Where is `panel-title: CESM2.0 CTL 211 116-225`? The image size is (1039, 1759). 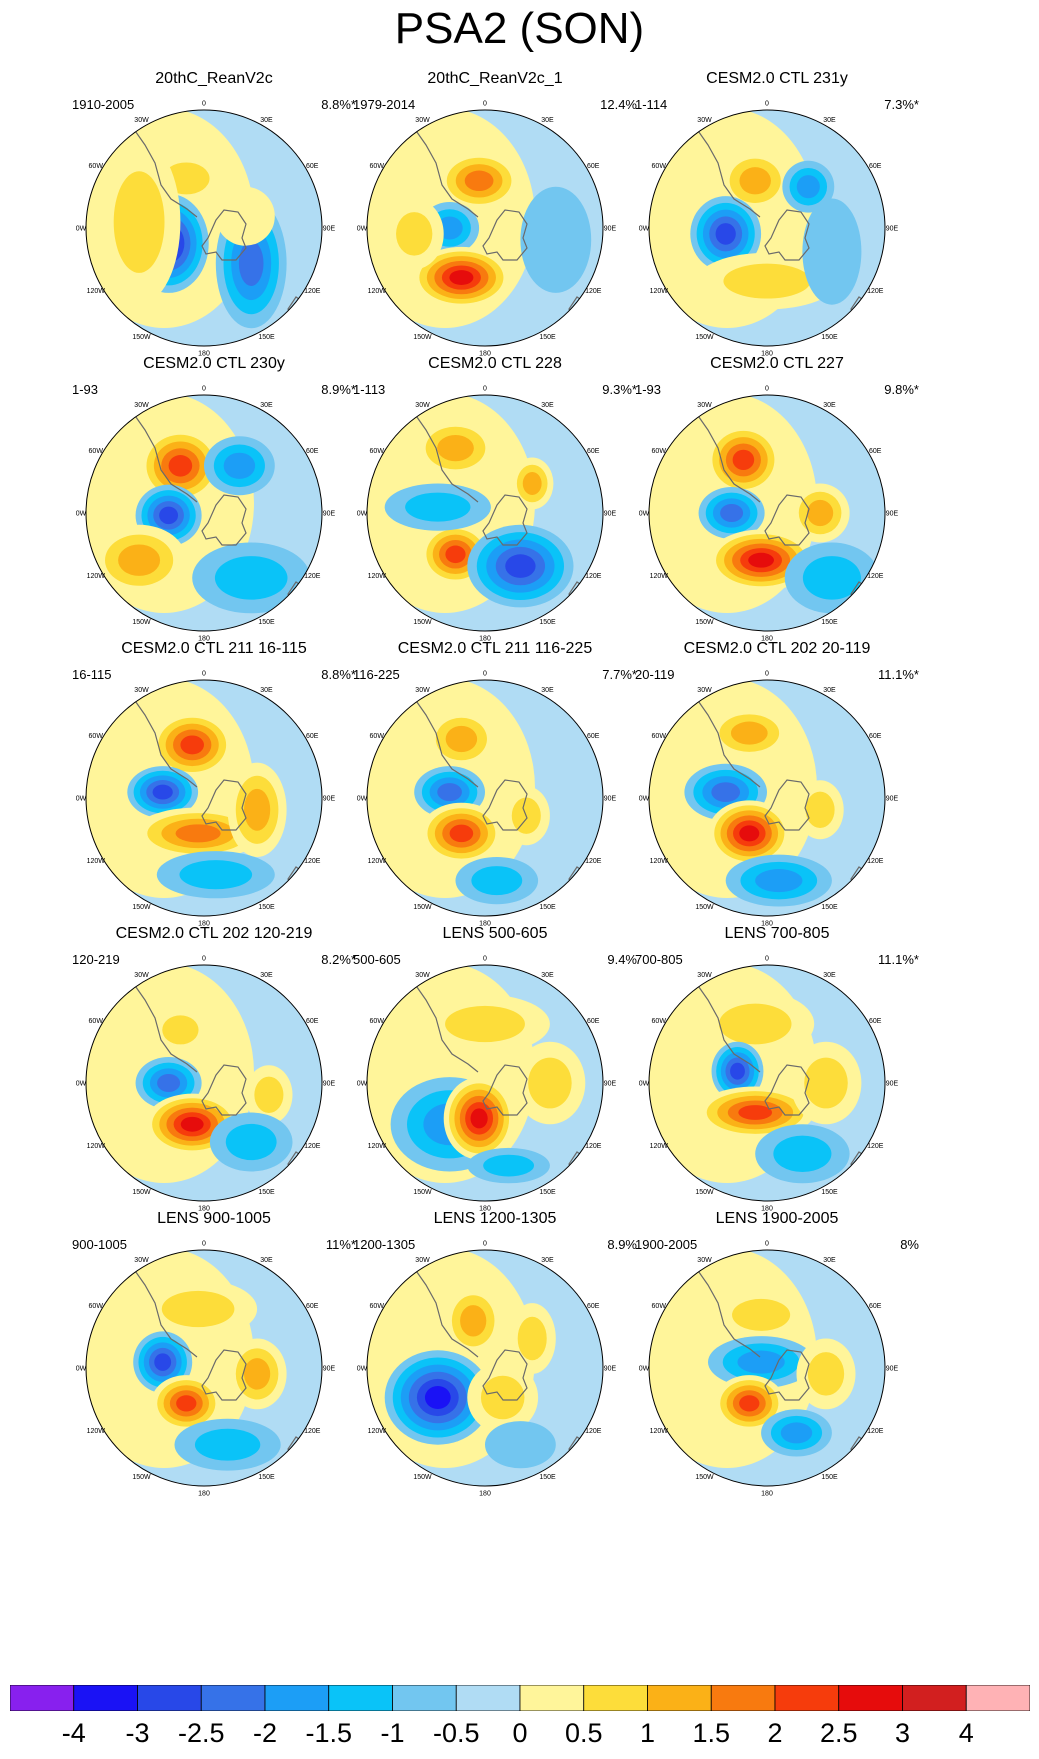 panel-title: CESM2.0 CTL 211 116-225 is located at coordinates (495, 648).